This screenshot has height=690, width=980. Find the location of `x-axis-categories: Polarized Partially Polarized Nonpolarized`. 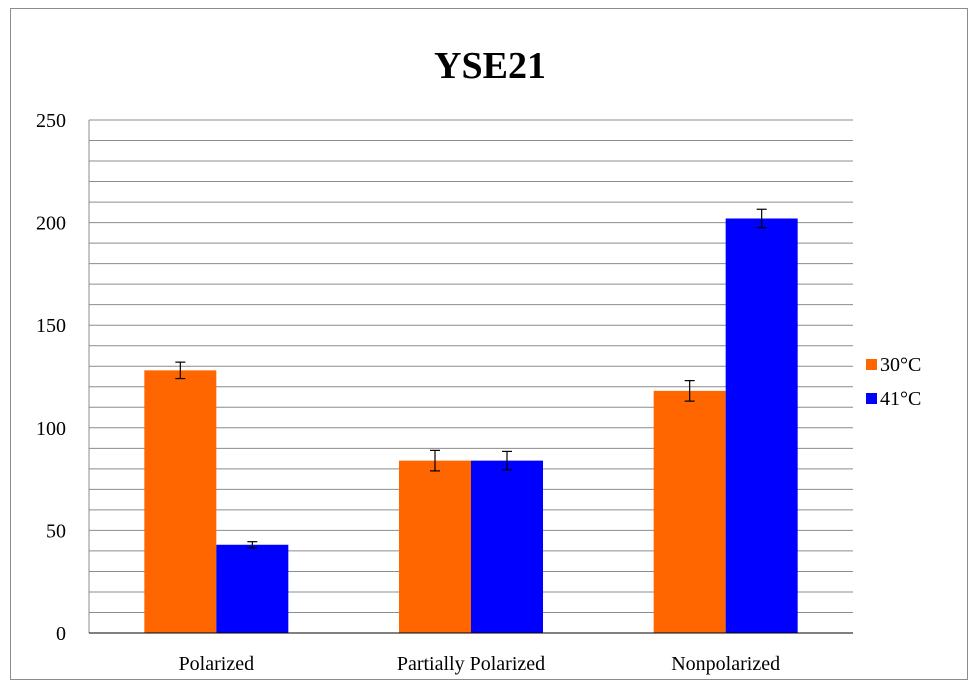

x-axis-categories: Polarized Partially Polarized Nonpolarized is located at coordinates (480, 664).